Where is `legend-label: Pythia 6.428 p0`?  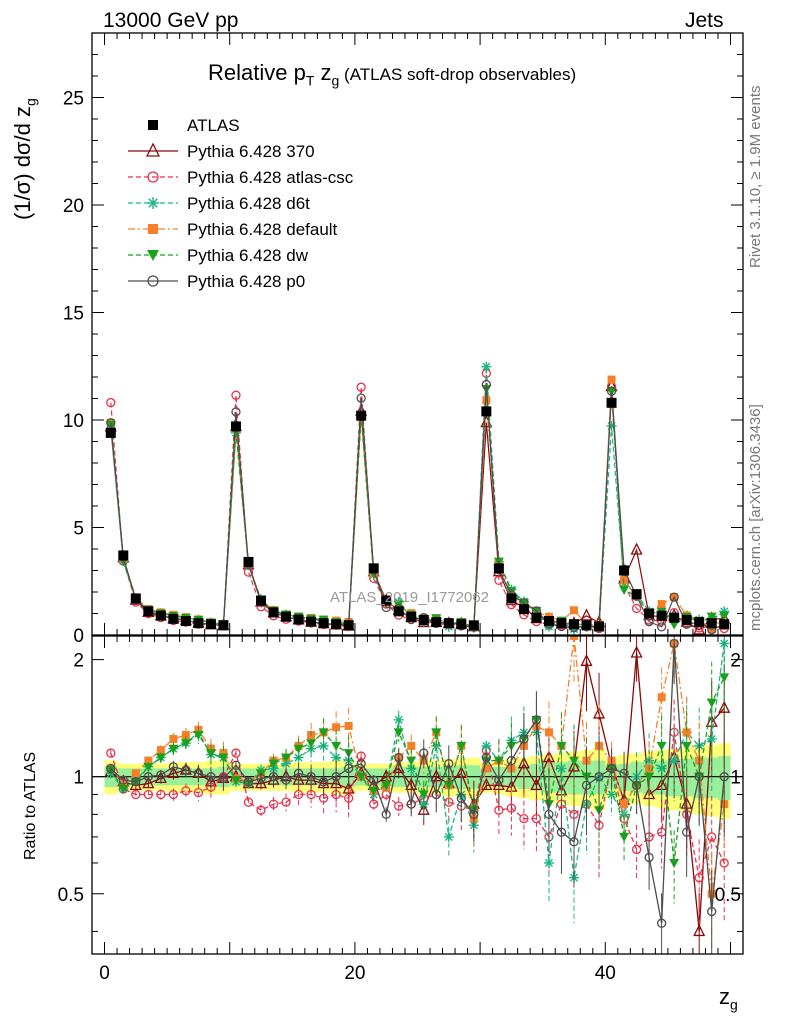
legend-label: Pythia 6.428 p0 is located at coordinates (246, 281).